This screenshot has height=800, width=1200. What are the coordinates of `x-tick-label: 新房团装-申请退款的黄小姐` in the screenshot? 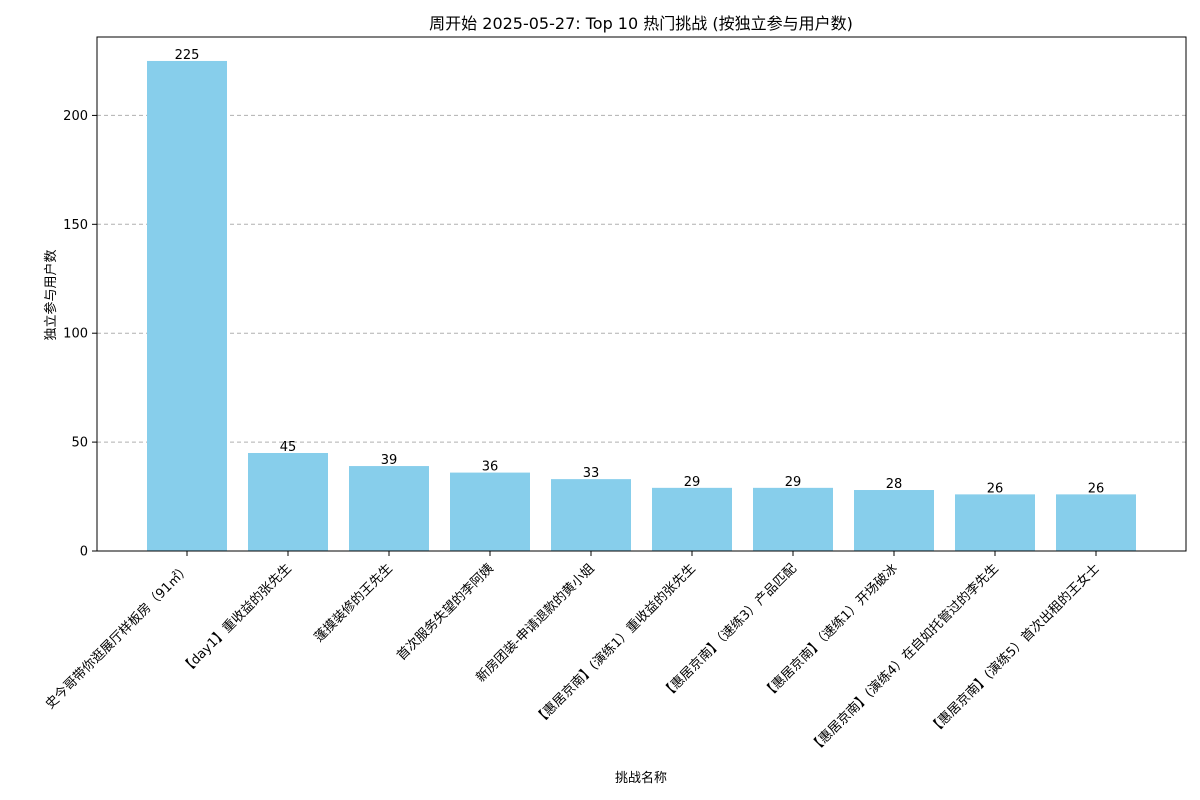 It's located at (535, 623).